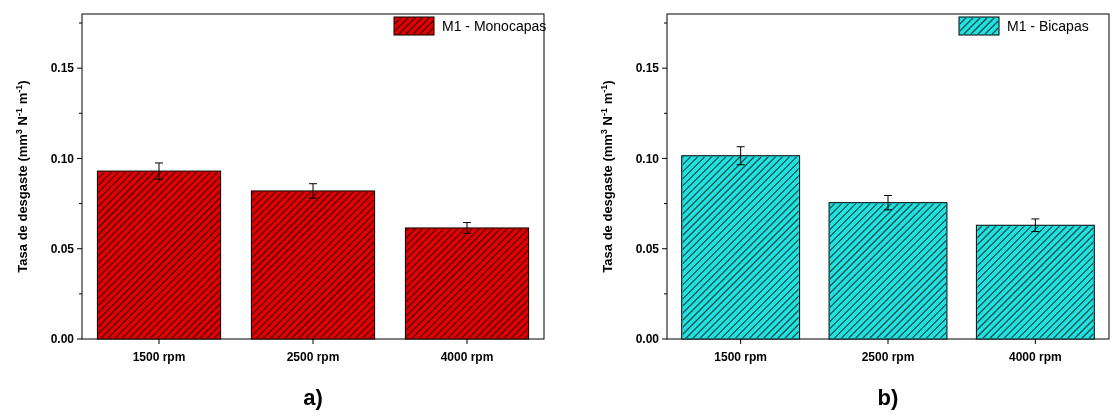  What do you see at coordinates (494, 25) in the screenshot?
I see `legend-label: M1 - Monocapas` at bounding box center [494, 25].